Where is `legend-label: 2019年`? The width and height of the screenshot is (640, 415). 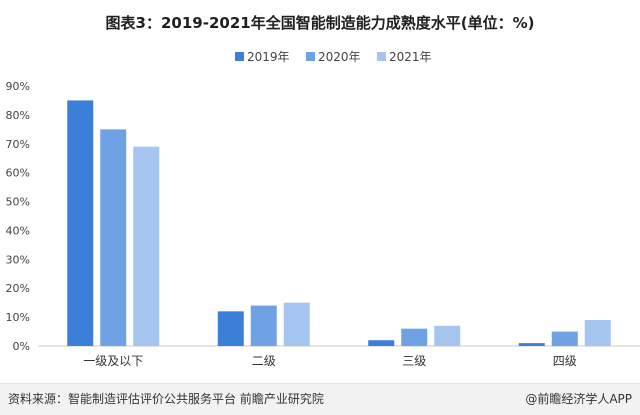 legend-label: 2019年 is located at coordinates (268, 57).